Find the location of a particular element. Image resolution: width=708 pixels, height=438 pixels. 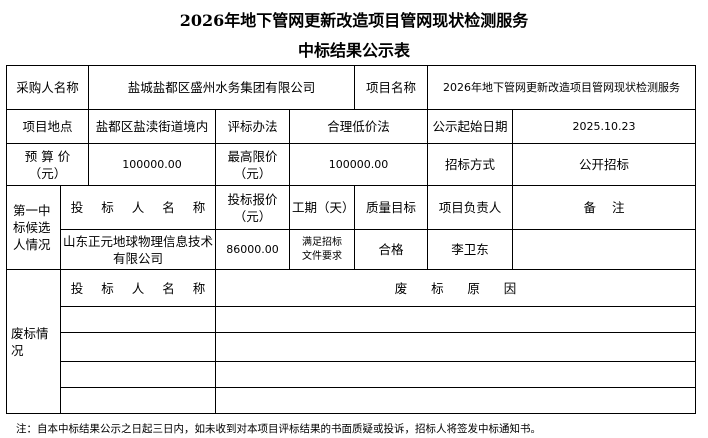

candidate-remark is located at coordinates (604, 249).